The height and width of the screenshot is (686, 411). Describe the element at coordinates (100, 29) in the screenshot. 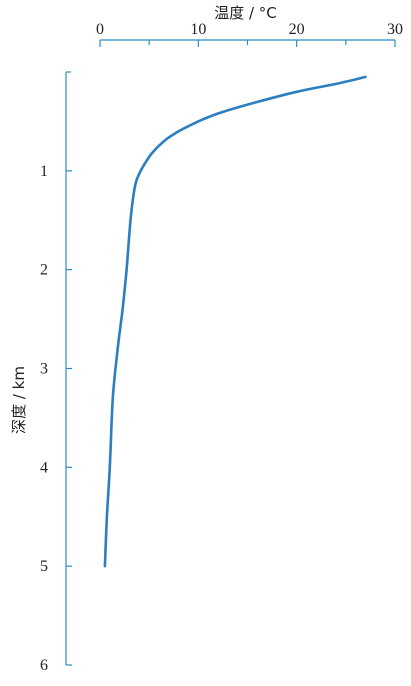

I see `x-tick-label: 0` at that location.